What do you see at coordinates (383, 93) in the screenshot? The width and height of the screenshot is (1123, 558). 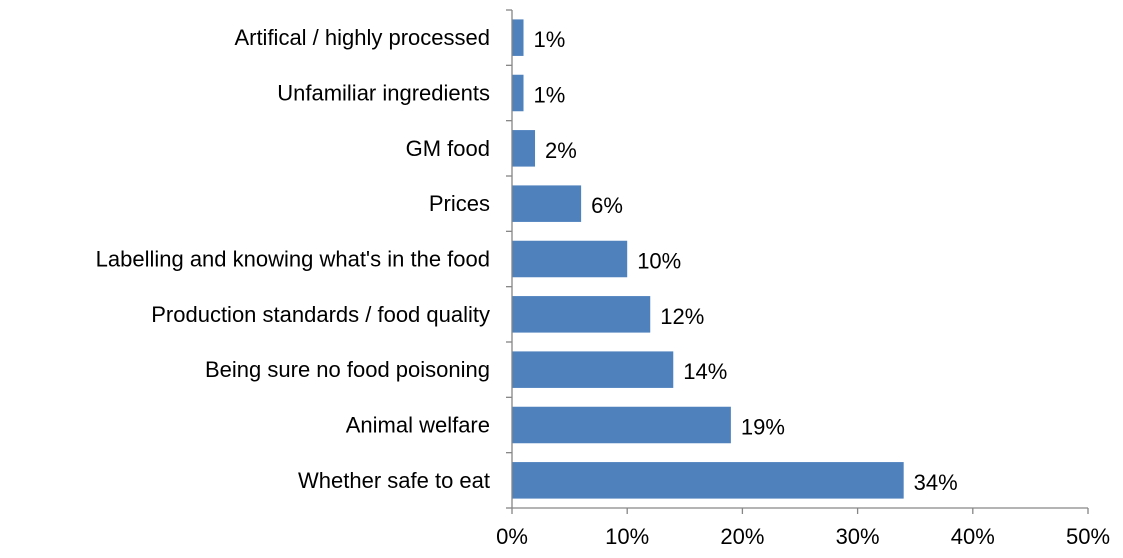 I see `category-label-1: Unfamiliar ingredients` at bounding box center [383, 93].